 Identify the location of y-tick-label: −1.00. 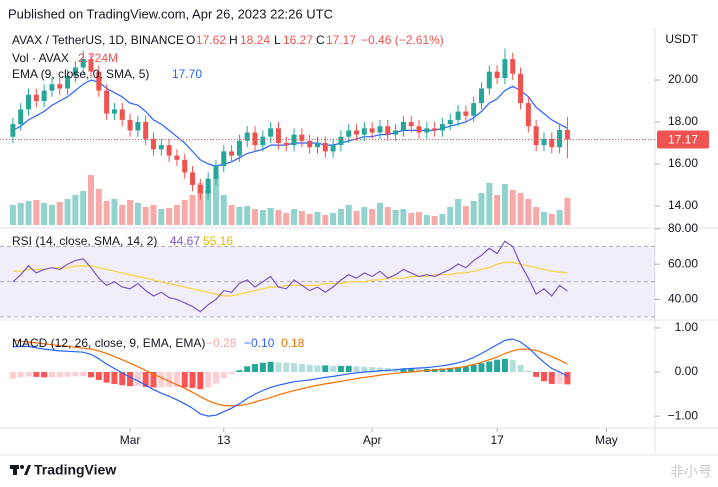
(683, 415).